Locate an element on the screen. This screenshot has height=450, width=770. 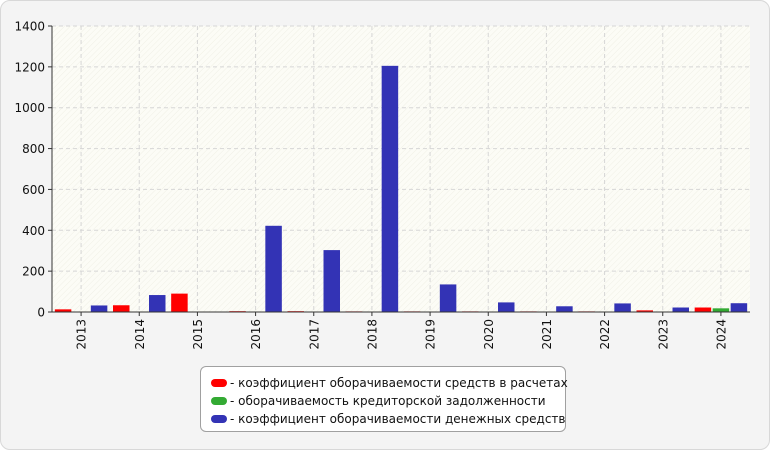
bar-series-2-2024 is located at coordinates (721, 310).